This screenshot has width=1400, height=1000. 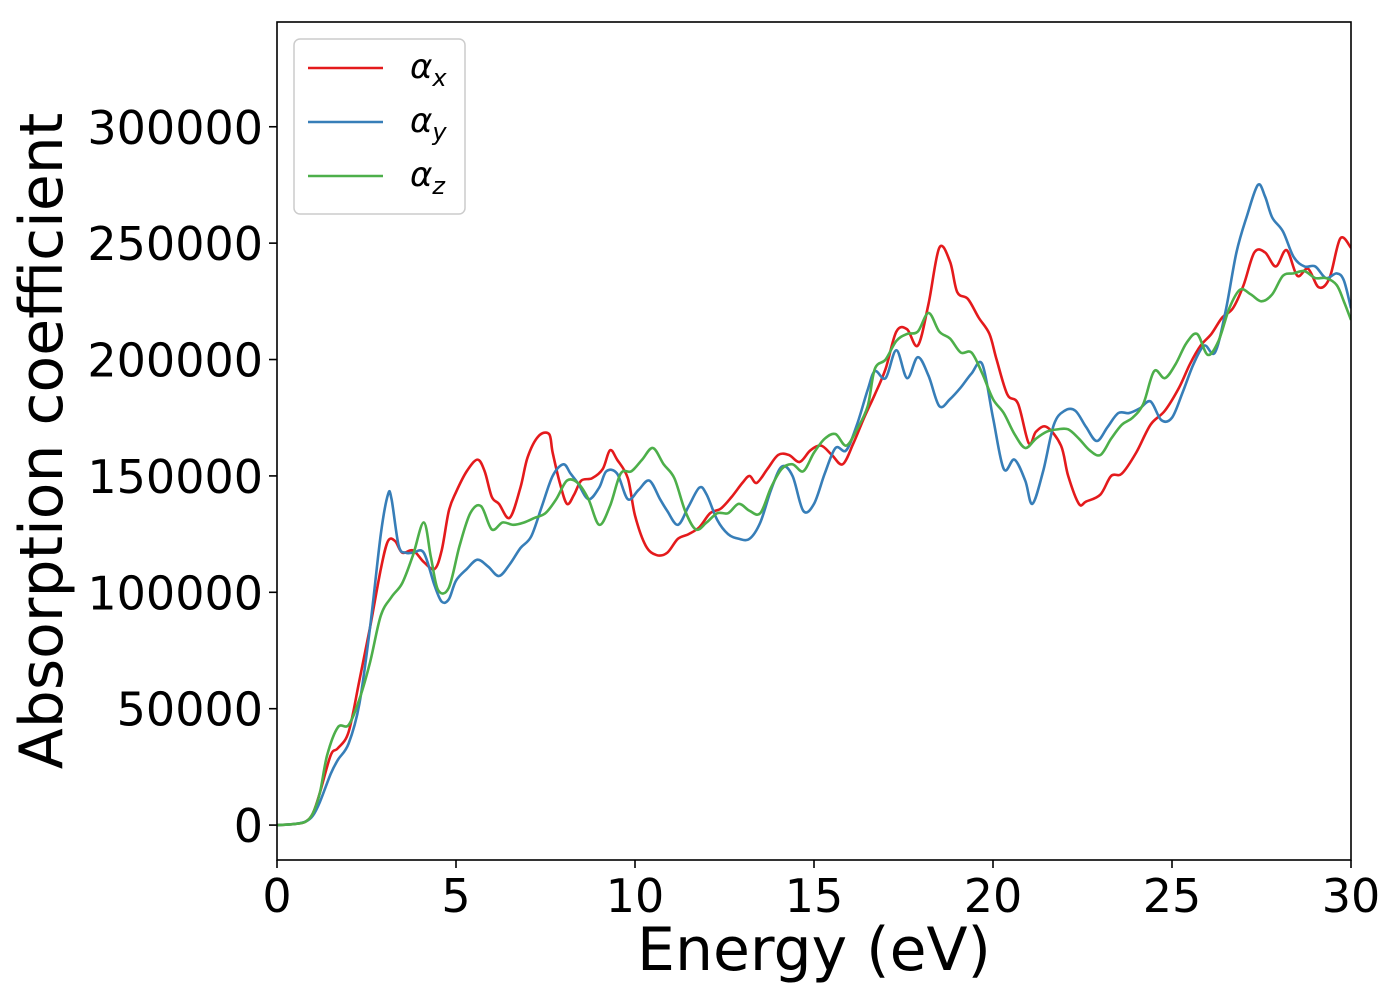 What do you see at coordinates (175, 361) in the screenshot?
I see `y-tick-label: 200000` at bounding box center [175, 361].